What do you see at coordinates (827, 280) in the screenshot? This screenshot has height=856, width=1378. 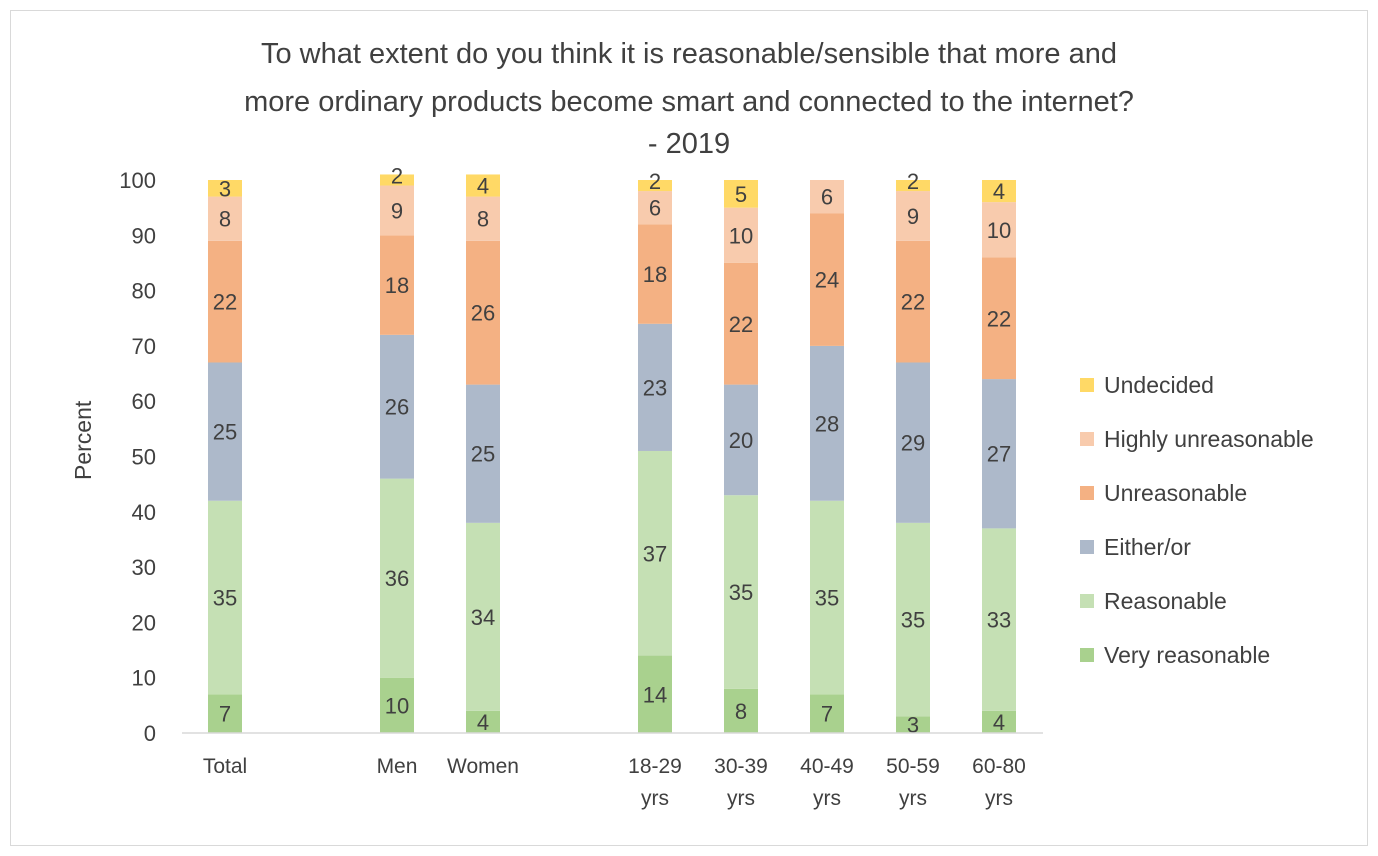 I see `data-label: 24` at bounding box center [827, 280].